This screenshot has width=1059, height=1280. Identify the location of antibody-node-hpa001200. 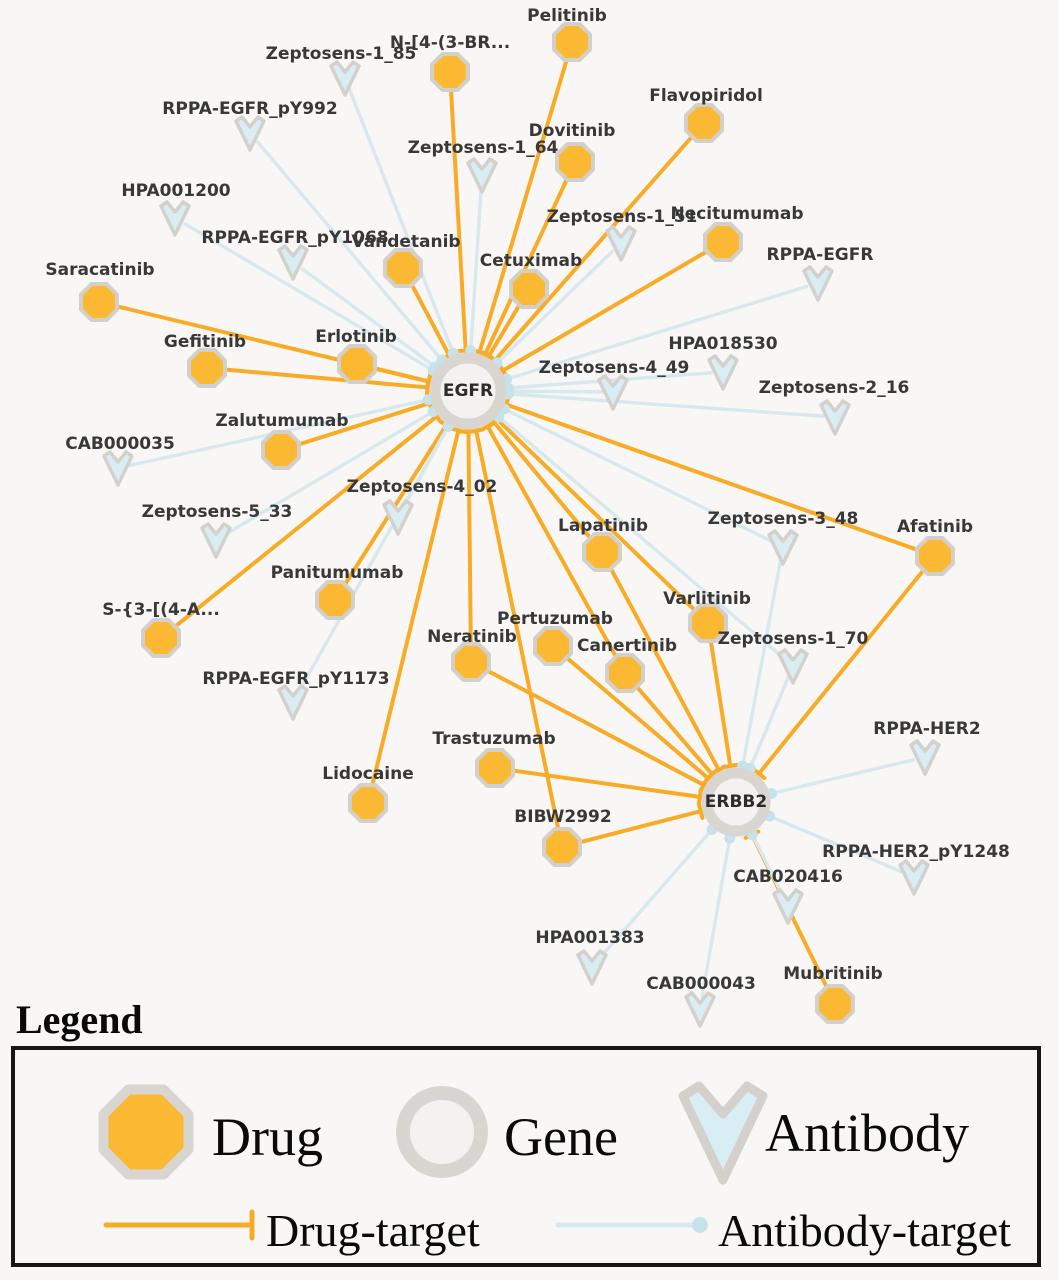
(175, 218).